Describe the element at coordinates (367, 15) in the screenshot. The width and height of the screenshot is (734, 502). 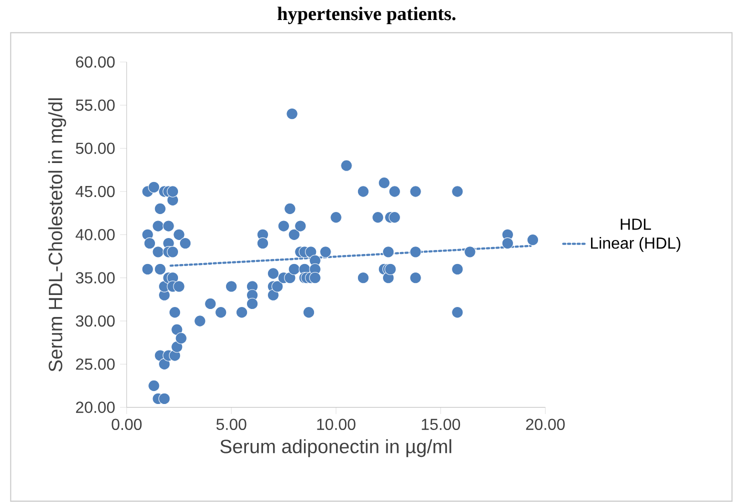
I see `chart-title: hypertensive patients.` at that location.